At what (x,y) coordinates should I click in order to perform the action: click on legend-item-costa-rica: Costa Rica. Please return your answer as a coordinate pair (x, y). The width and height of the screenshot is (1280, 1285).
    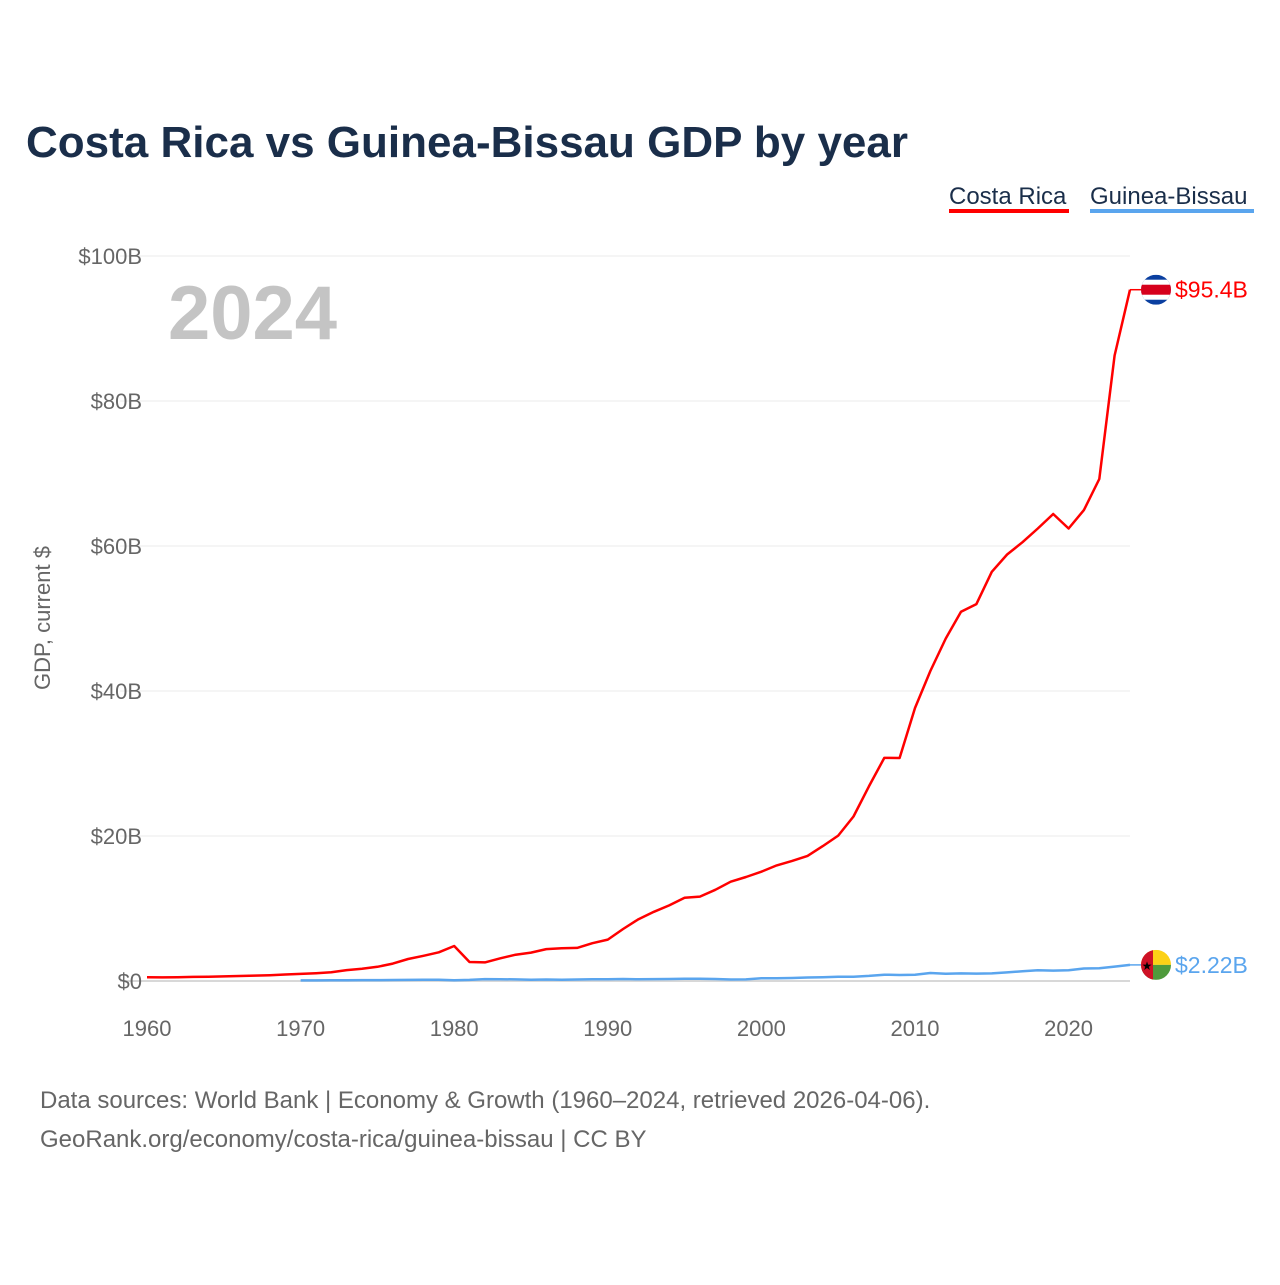
    Looking at the image, I should click on (1009, 198).